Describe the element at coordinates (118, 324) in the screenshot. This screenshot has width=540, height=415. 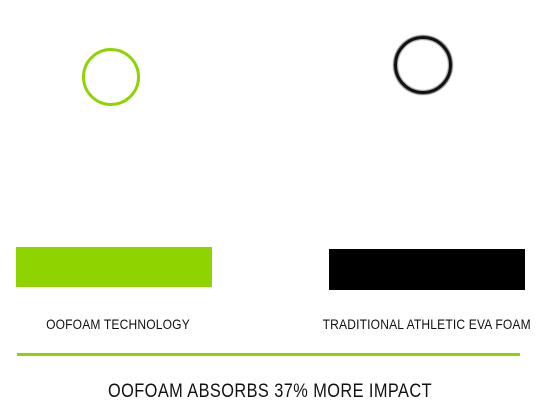
I see `oofoam-label: OOFOAM TECHNOLOGY` at that location.